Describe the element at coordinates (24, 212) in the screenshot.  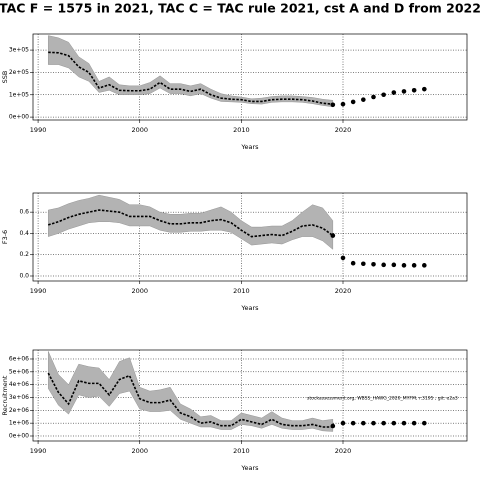
I see `y-tick-label: 0.6` at that location.